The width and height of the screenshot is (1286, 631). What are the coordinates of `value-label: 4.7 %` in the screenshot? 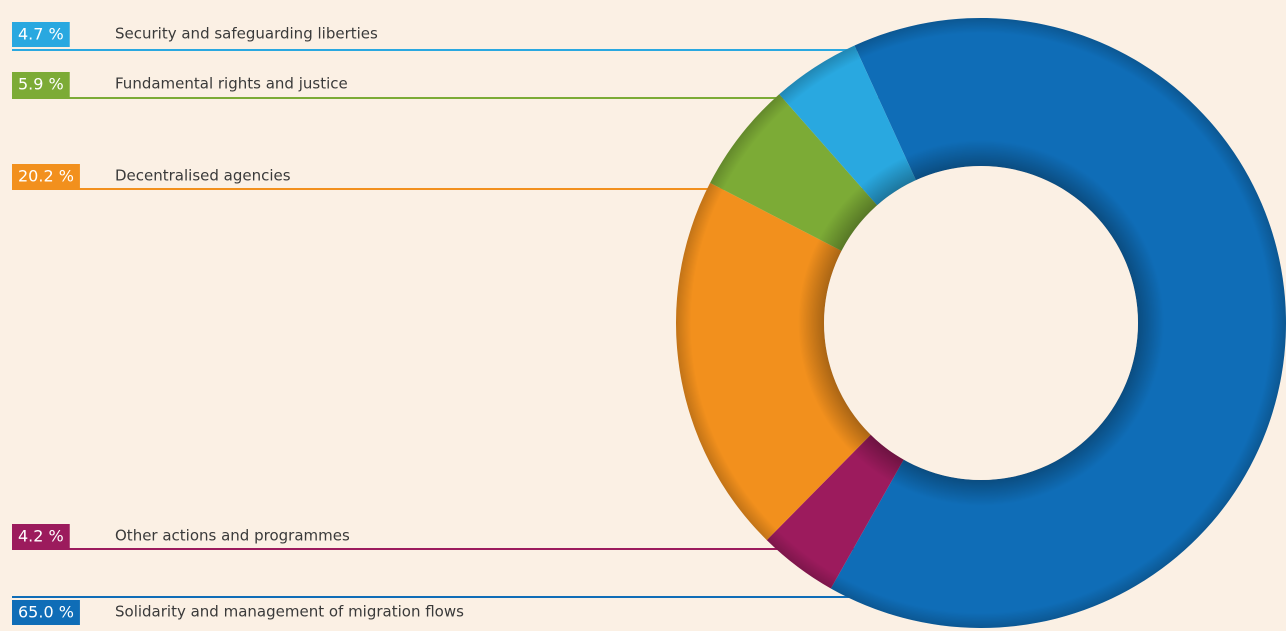 It's located at (41, 34).